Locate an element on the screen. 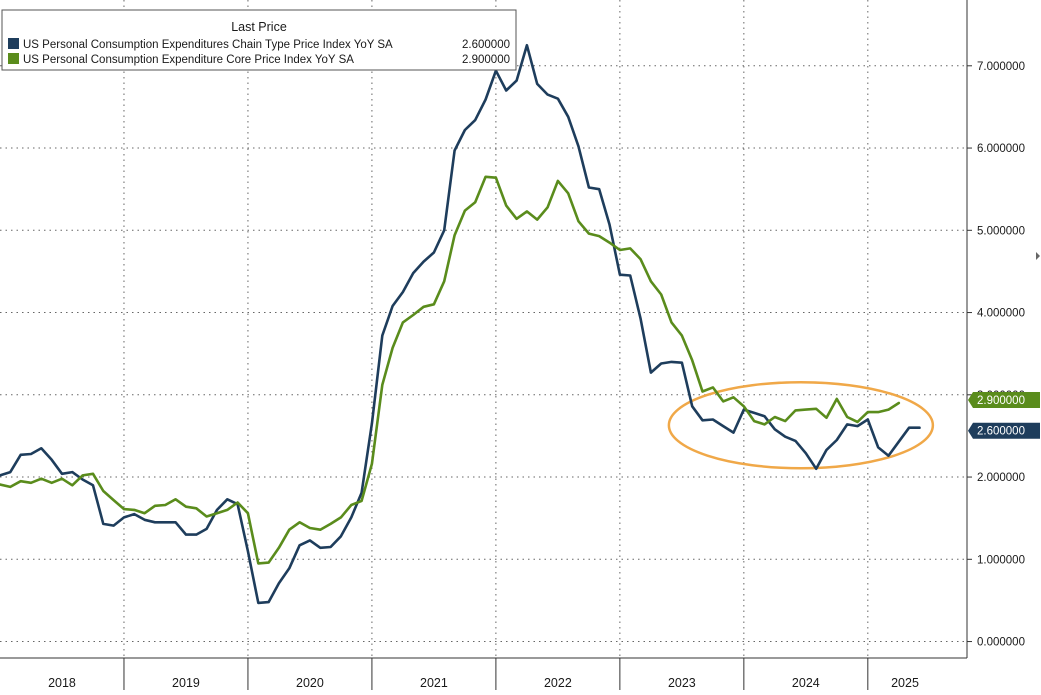 The width and height of the screenshot is (1041, 695). last-price-tag-pce-box is located at coordinates (1004, 430).